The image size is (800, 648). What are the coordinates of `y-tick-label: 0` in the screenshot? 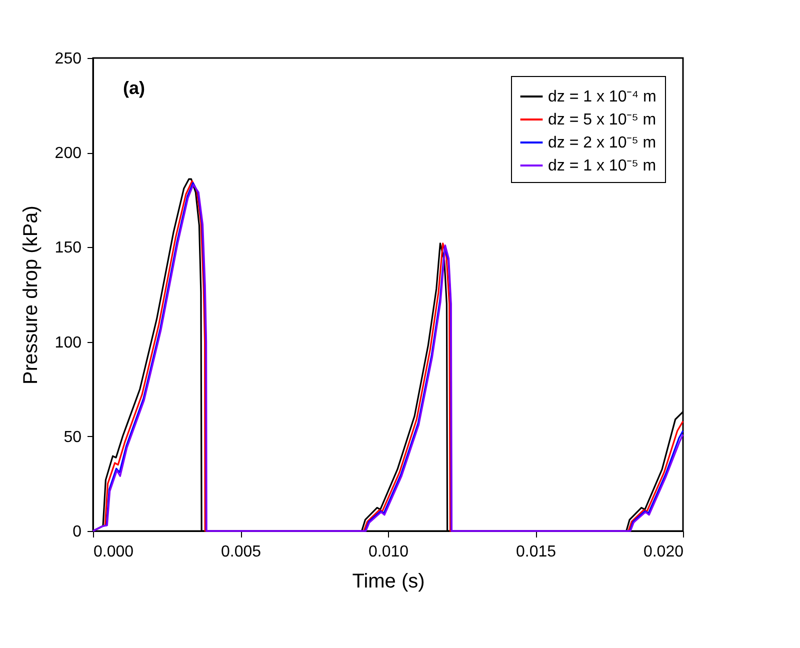 It's located at (77, 532).